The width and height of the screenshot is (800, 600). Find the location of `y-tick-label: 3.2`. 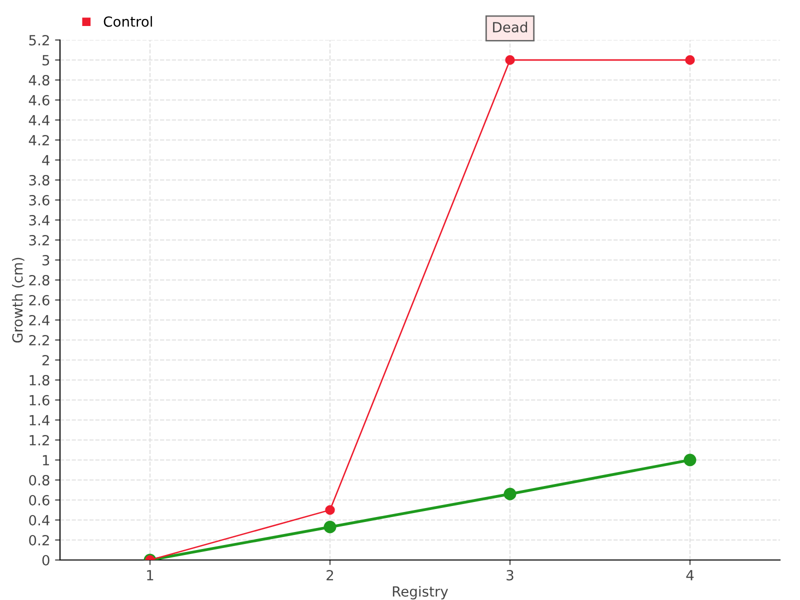

y-tick-label: 3.2 is located at coordinates (39, 240).